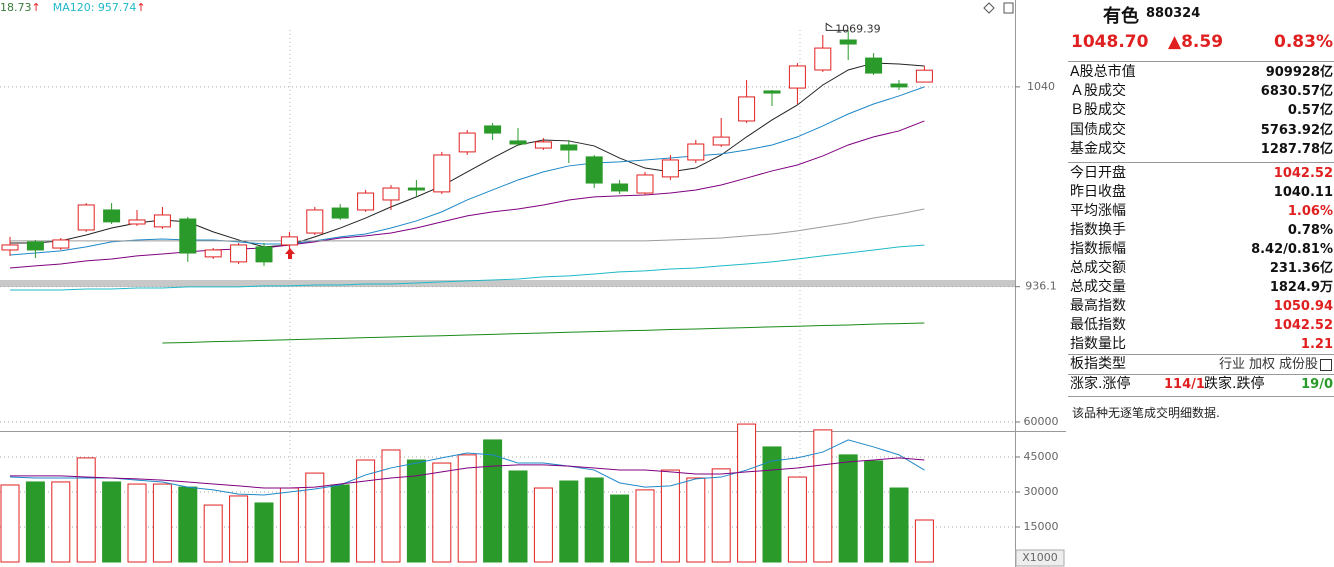  I want to click on index-name: 有色, so click(1121, 16).